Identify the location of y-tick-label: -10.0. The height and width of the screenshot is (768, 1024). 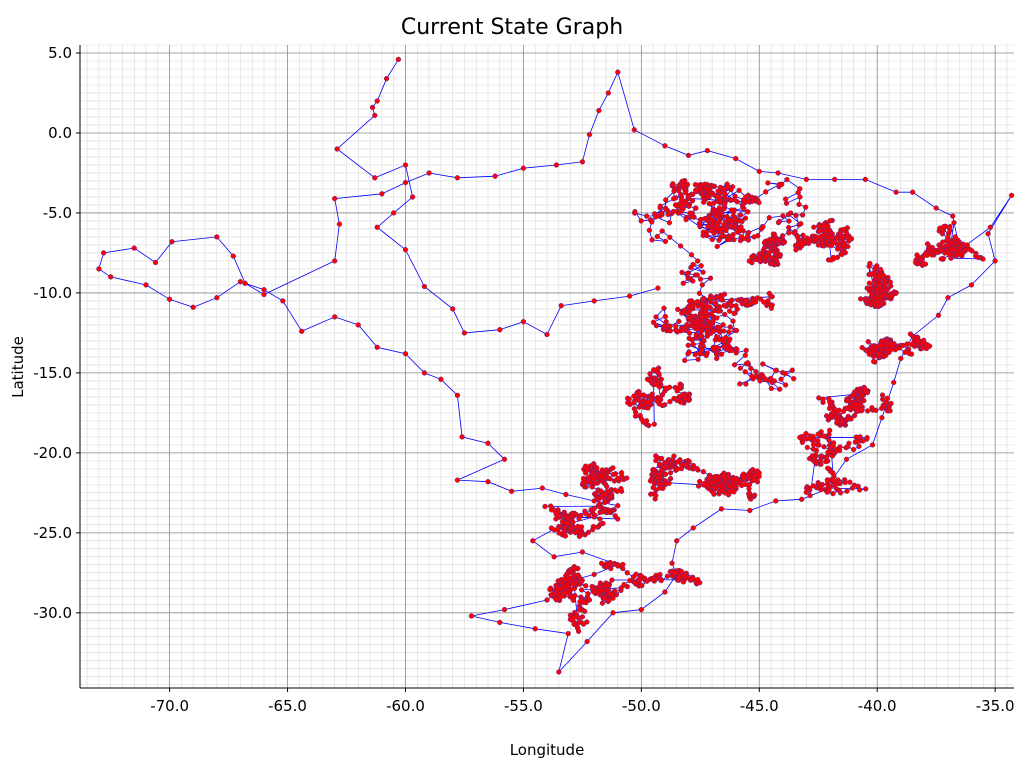
(52, 293).